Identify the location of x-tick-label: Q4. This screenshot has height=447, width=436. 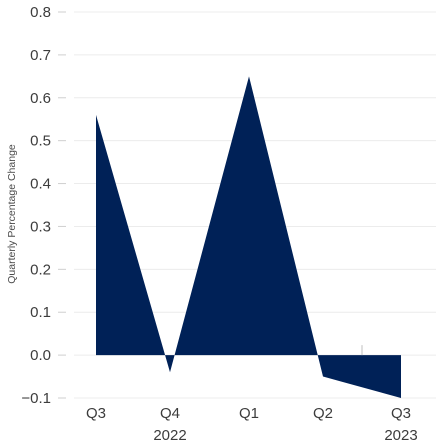
(170, 413).